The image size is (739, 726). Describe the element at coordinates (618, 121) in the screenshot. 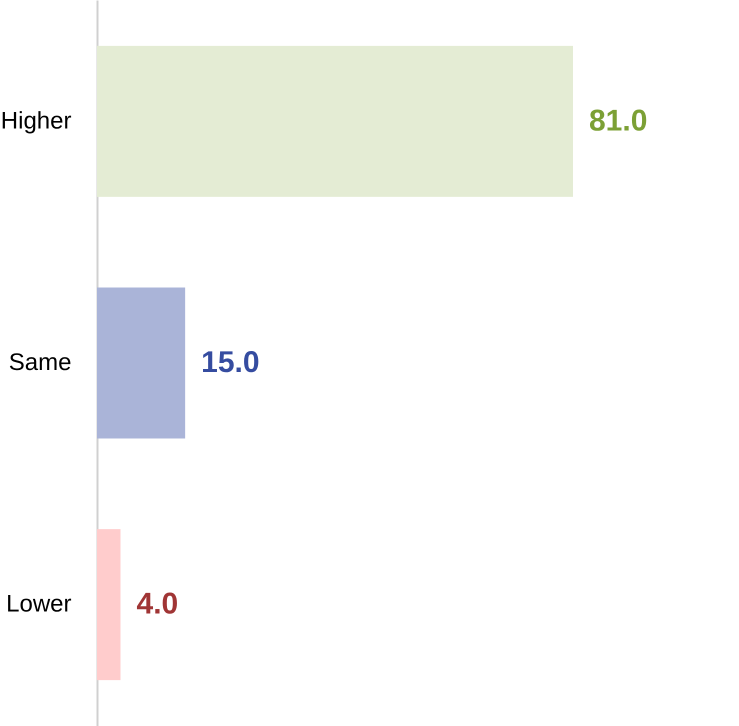

I see `data-label: 81.0` at that location.